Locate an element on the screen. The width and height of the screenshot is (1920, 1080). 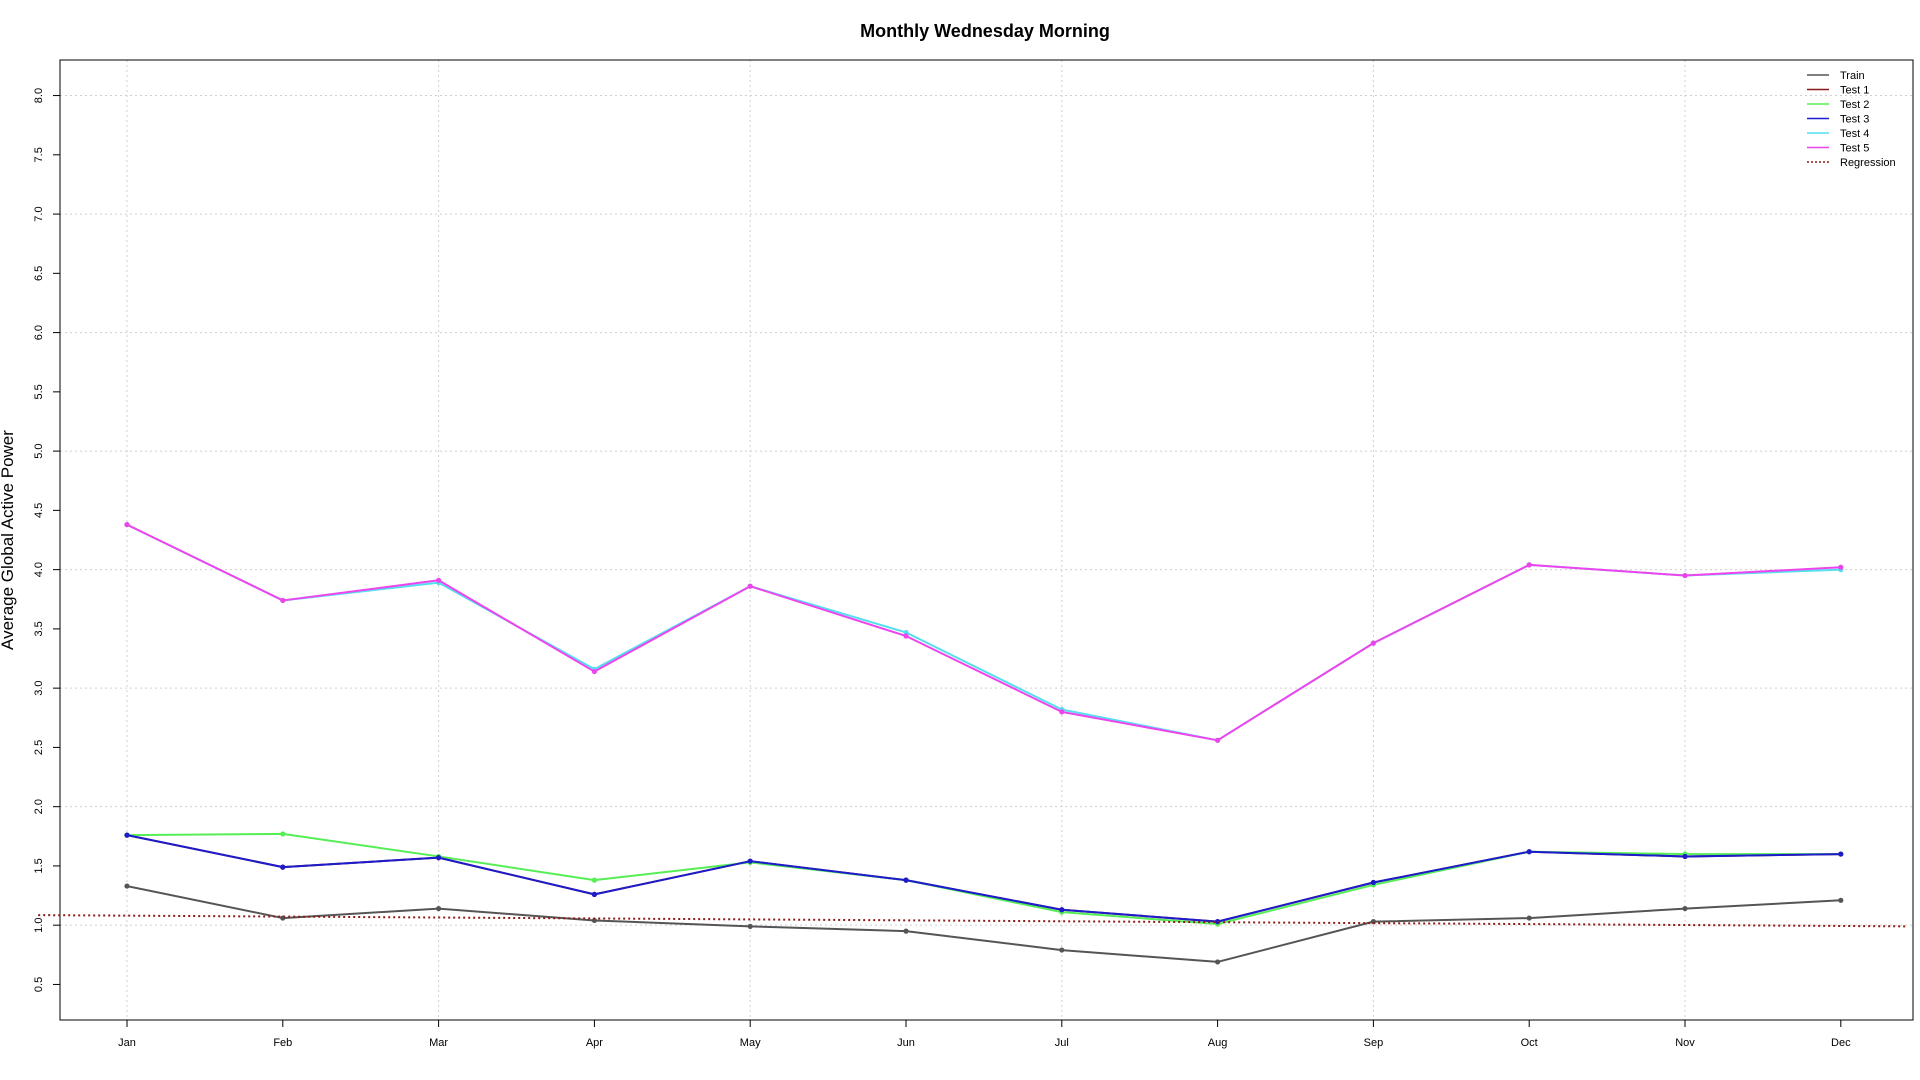
regression-line is located at coordinates (973, 921).